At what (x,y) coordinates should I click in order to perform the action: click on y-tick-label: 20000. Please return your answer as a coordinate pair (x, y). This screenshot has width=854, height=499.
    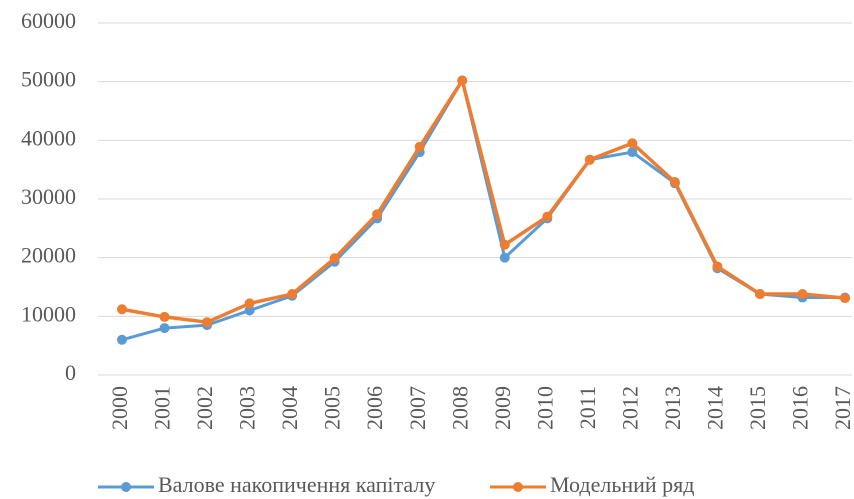
    Looking at the image, I should click on (48, 255).